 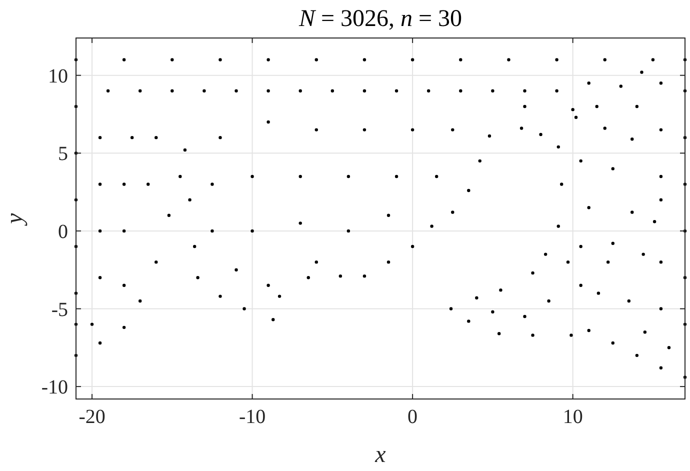 I want to click on y-tick-label: -10, so click(x=54, y=387).